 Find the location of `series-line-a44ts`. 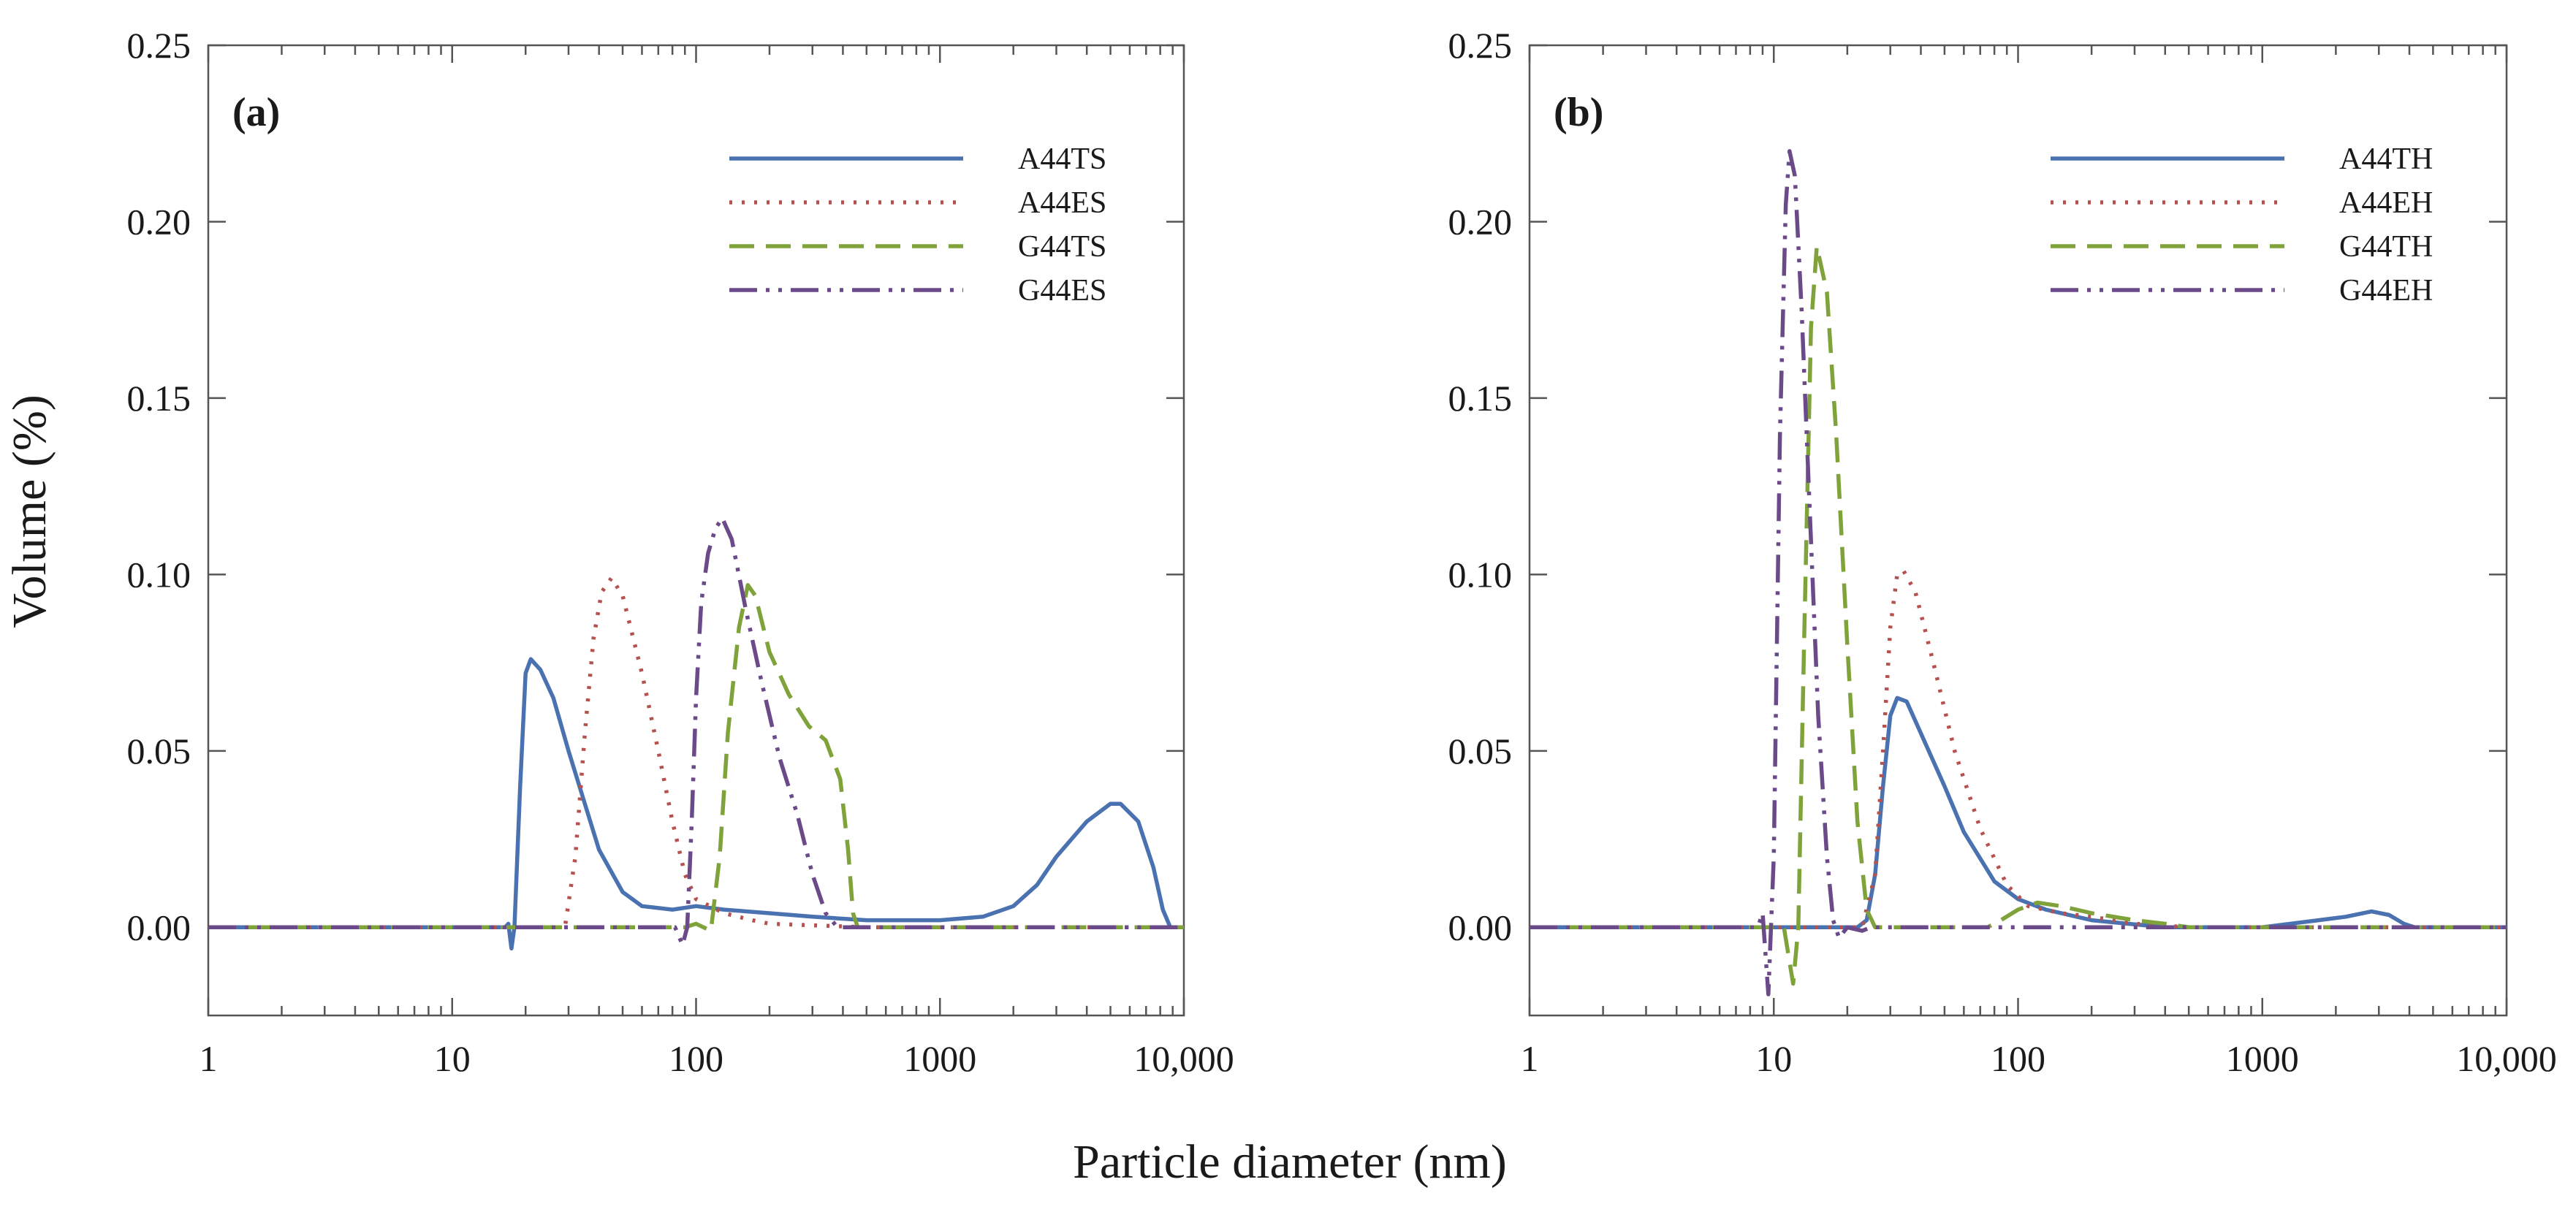

series-line-a44ts is located at coordinates (696, 804).